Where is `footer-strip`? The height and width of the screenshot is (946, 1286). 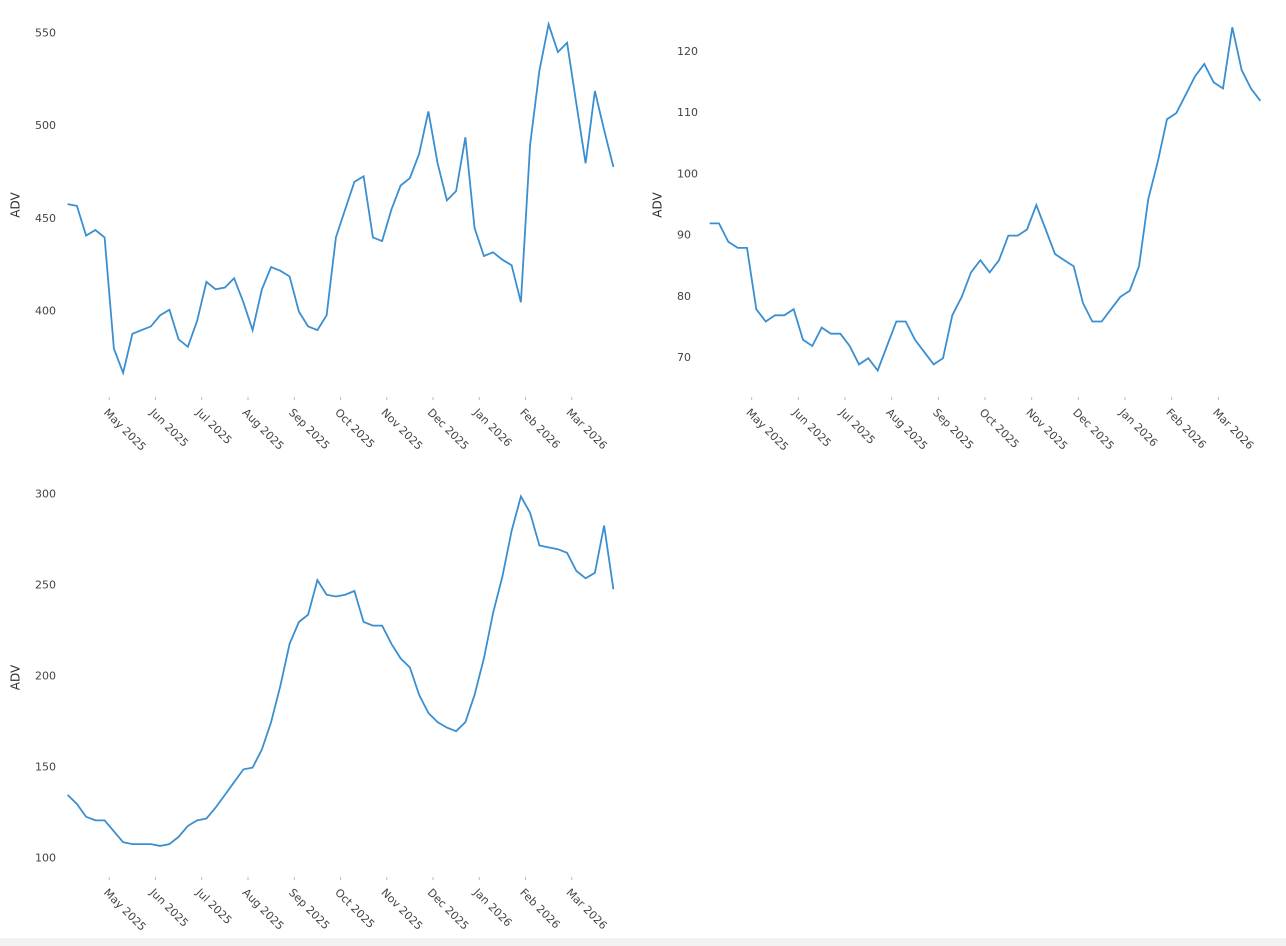 footer-strip is located at coordinates (643, 942).